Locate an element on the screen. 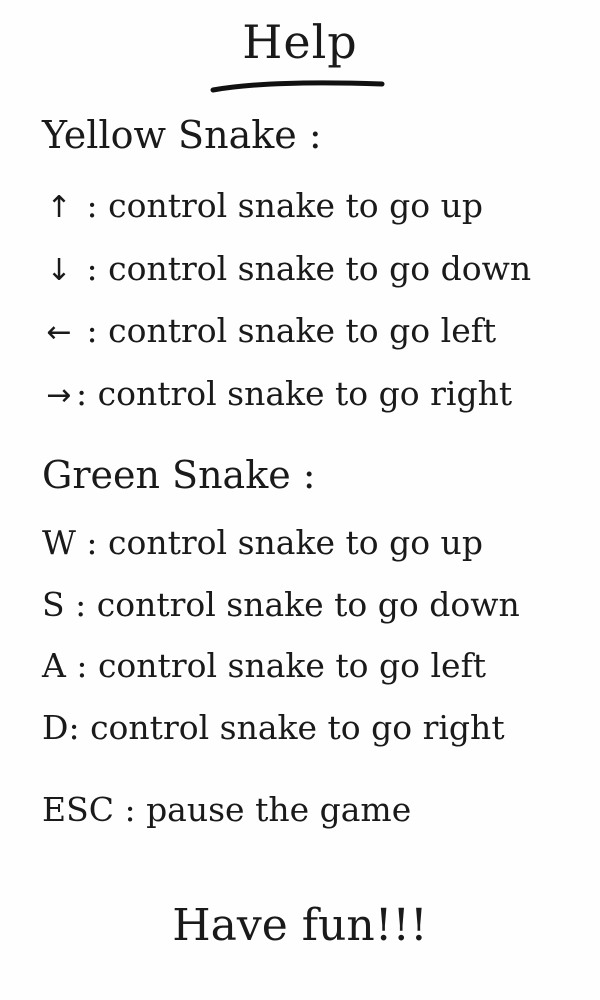 The width and height of the screenshot is (600, 1000). yellow-up-row: ↑ : control snake to go up is located at coordinates (262, 206).